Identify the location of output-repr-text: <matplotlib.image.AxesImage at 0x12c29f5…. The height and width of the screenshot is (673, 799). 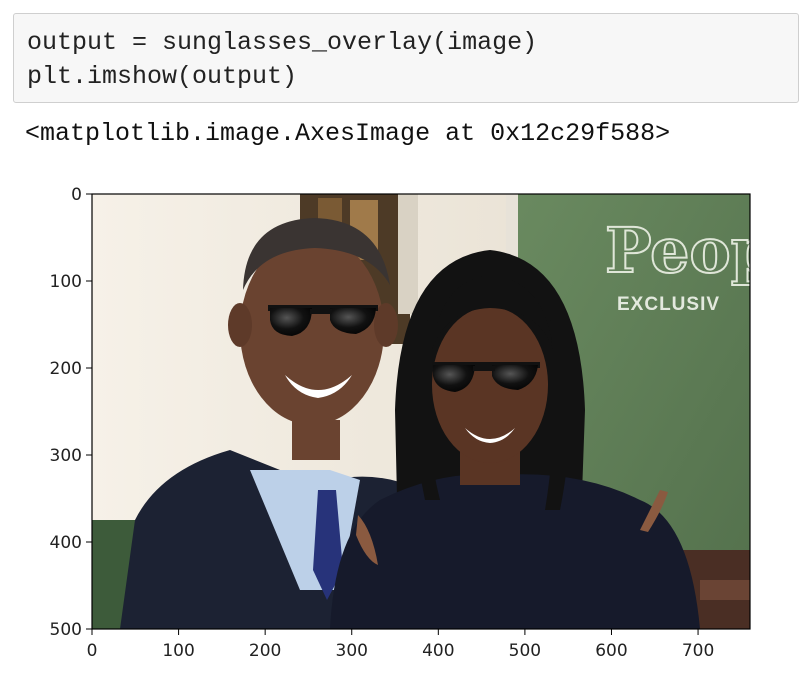
(348, 133).